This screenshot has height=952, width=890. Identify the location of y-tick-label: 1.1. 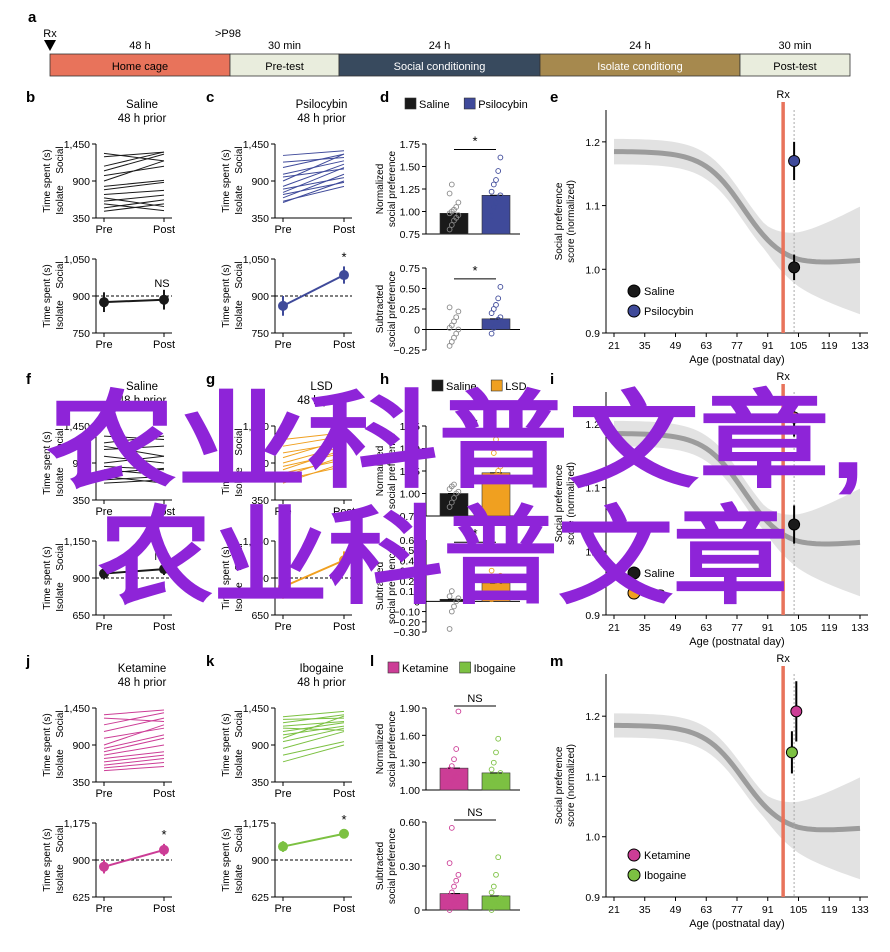
(592, 207).